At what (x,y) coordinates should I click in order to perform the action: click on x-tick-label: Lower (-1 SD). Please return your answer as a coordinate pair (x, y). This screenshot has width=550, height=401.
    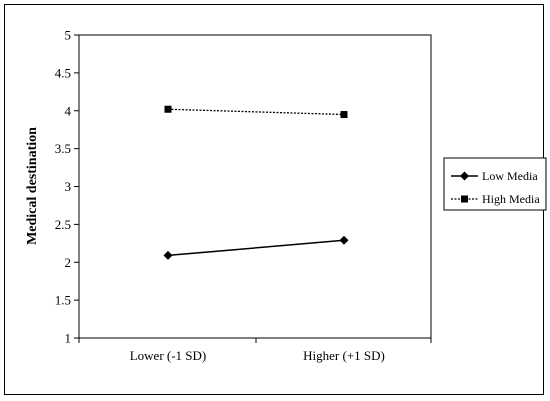
    Looking at the image, I should click on (168, 355).